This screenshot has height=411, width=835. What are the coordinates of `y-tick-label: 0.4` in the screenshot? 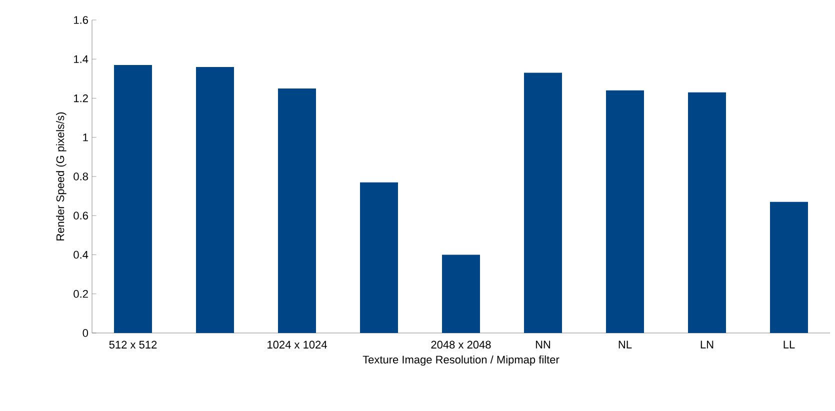 It's located at (81, 254).